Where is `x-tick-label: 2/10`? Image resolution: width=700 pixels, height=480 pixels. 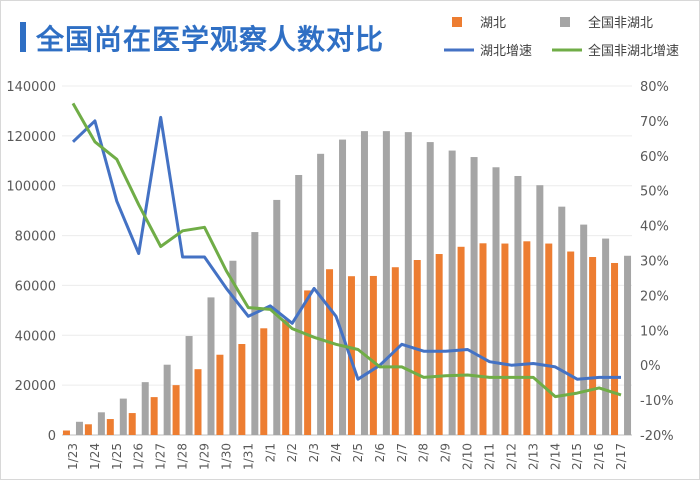 x-tick-label: 2/10 is located at coordinates (468, 456).